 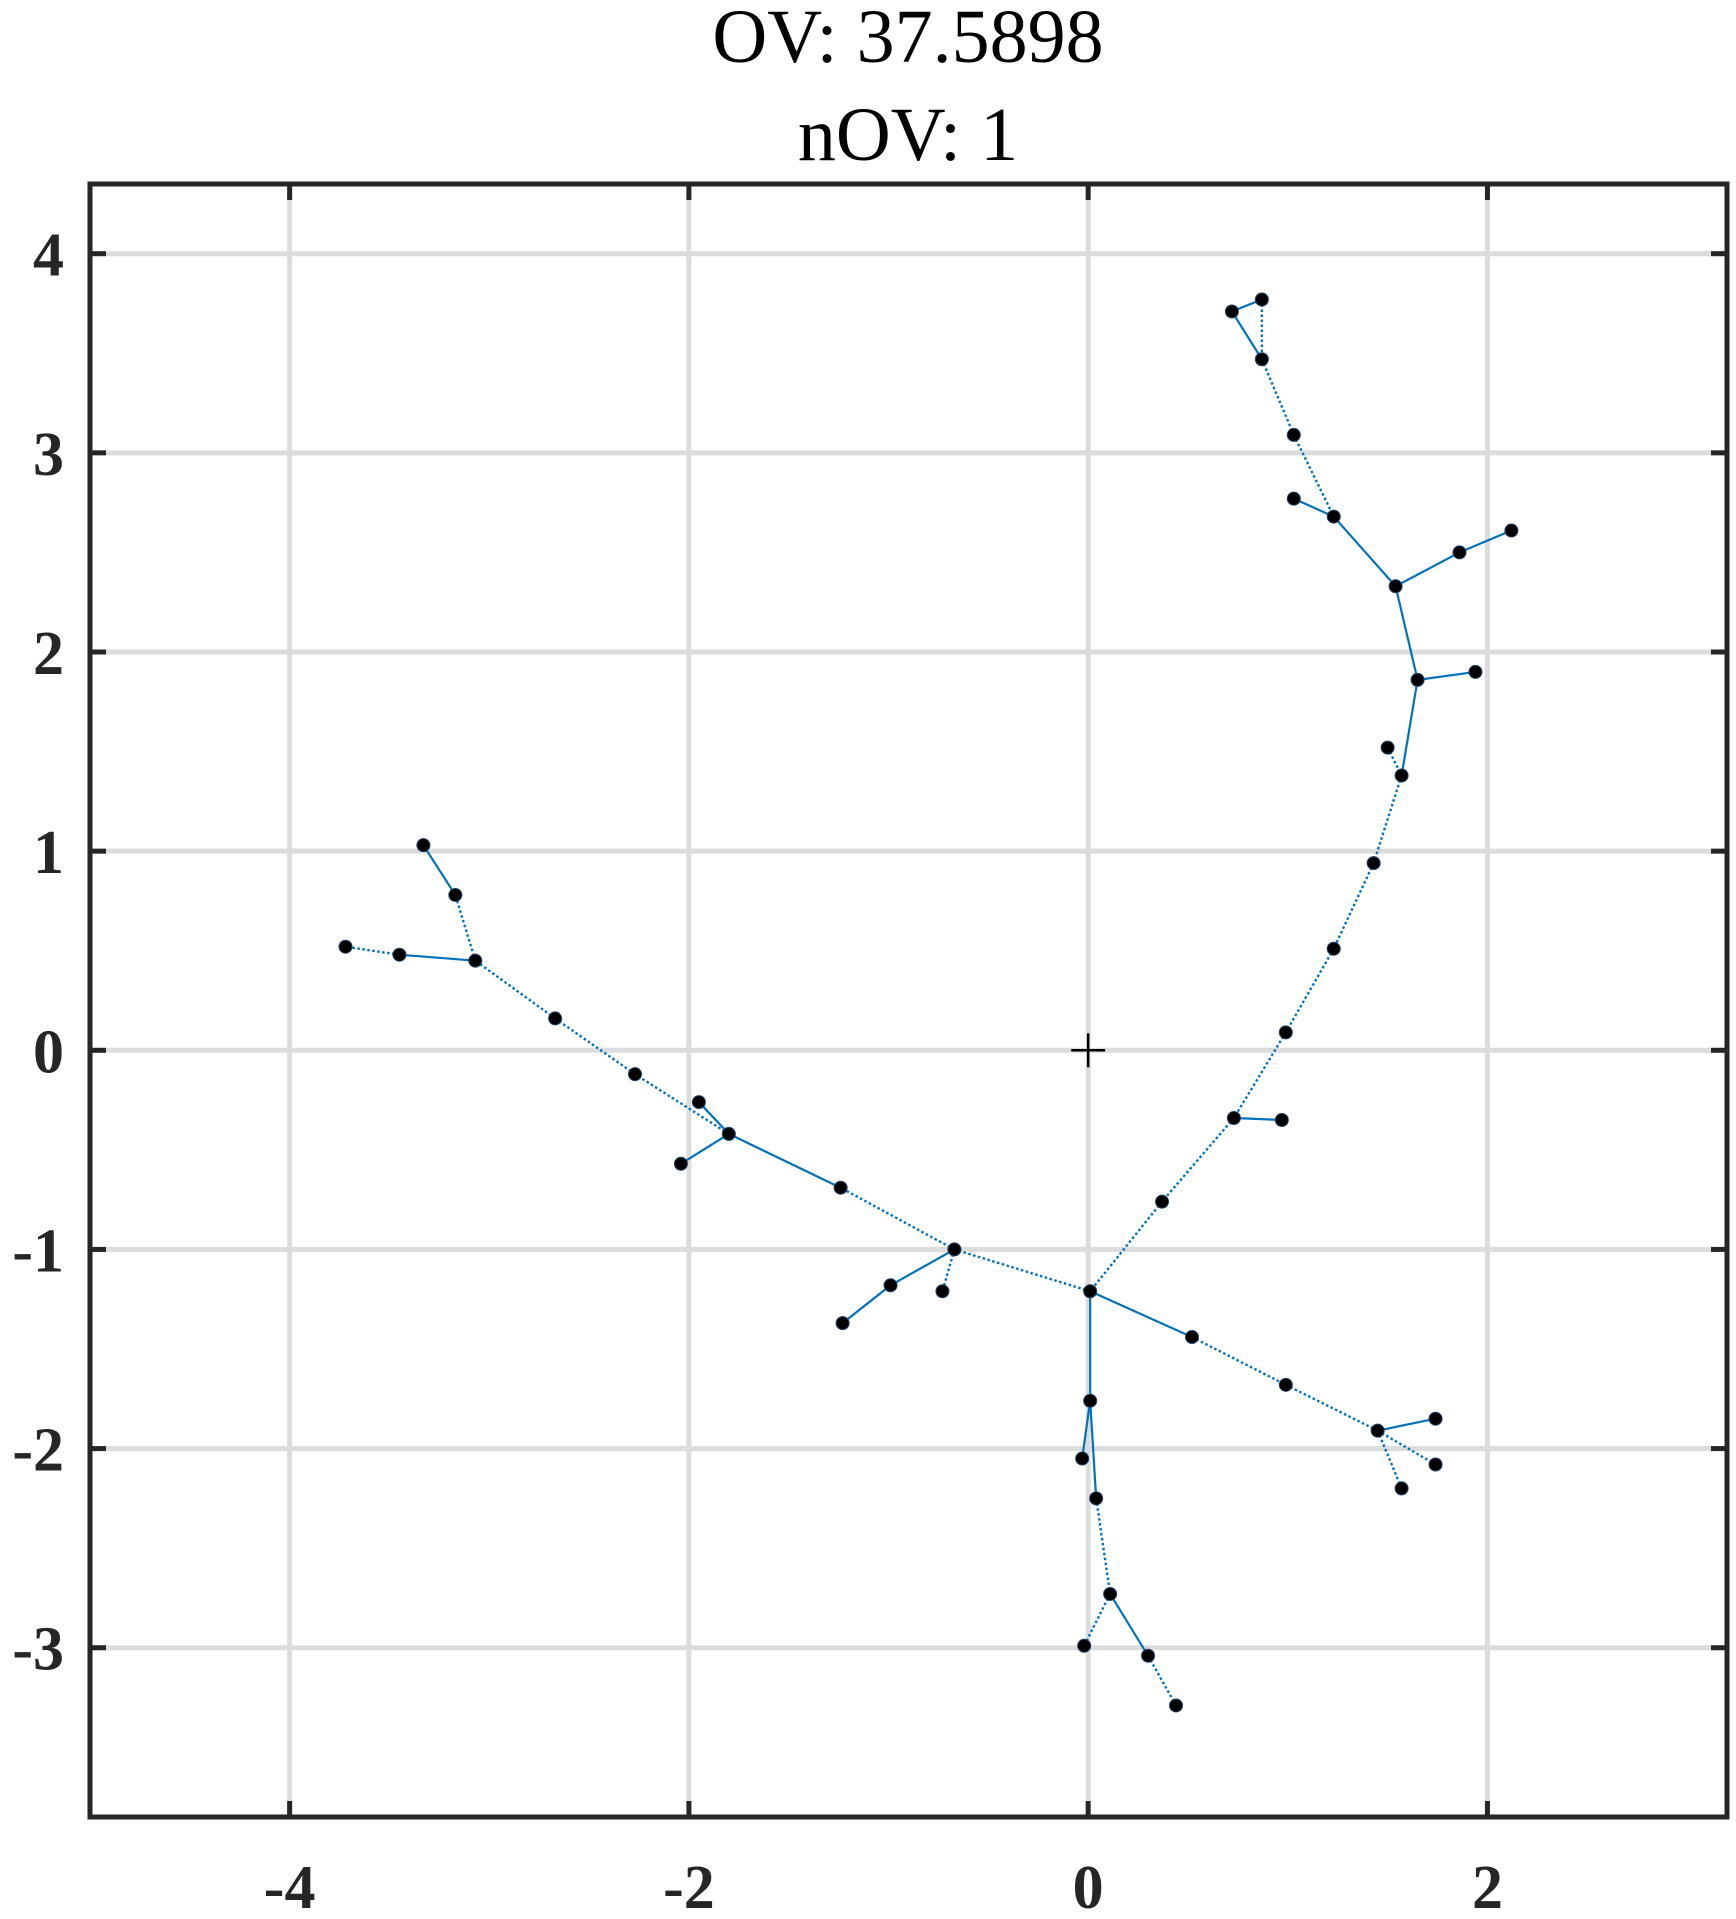 I want to click on edge-w-y, so click(x=1407, y=1447).